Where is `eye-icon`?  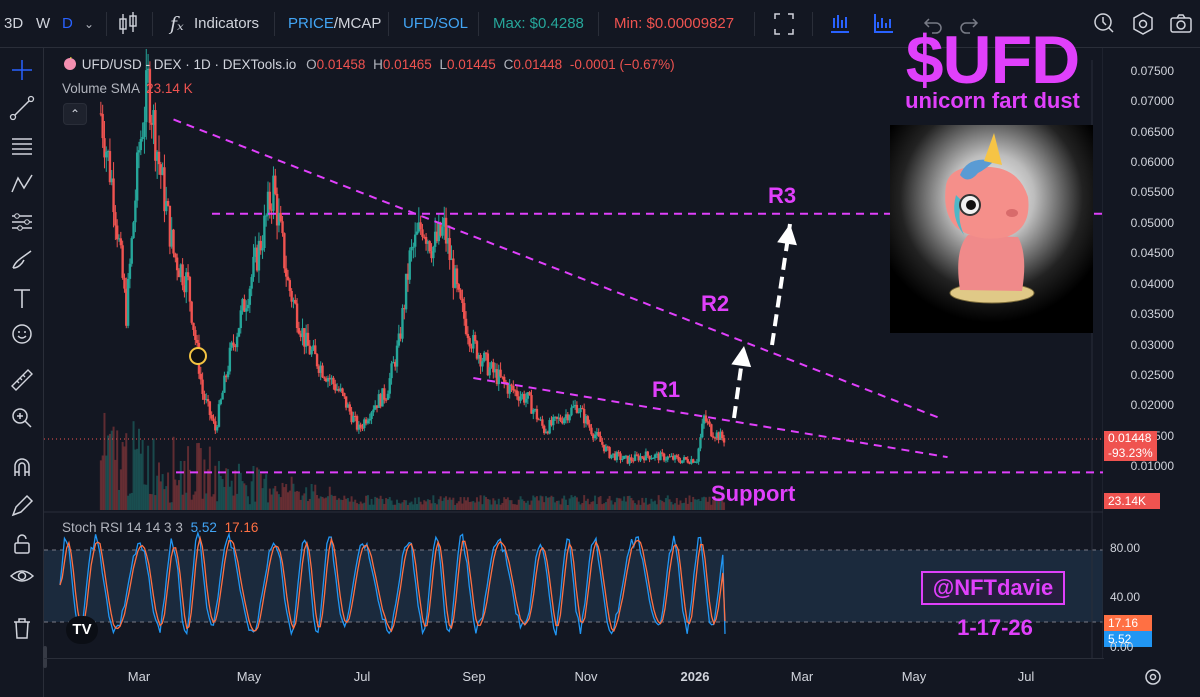 eye-icon is located at coordinates (22, 576).